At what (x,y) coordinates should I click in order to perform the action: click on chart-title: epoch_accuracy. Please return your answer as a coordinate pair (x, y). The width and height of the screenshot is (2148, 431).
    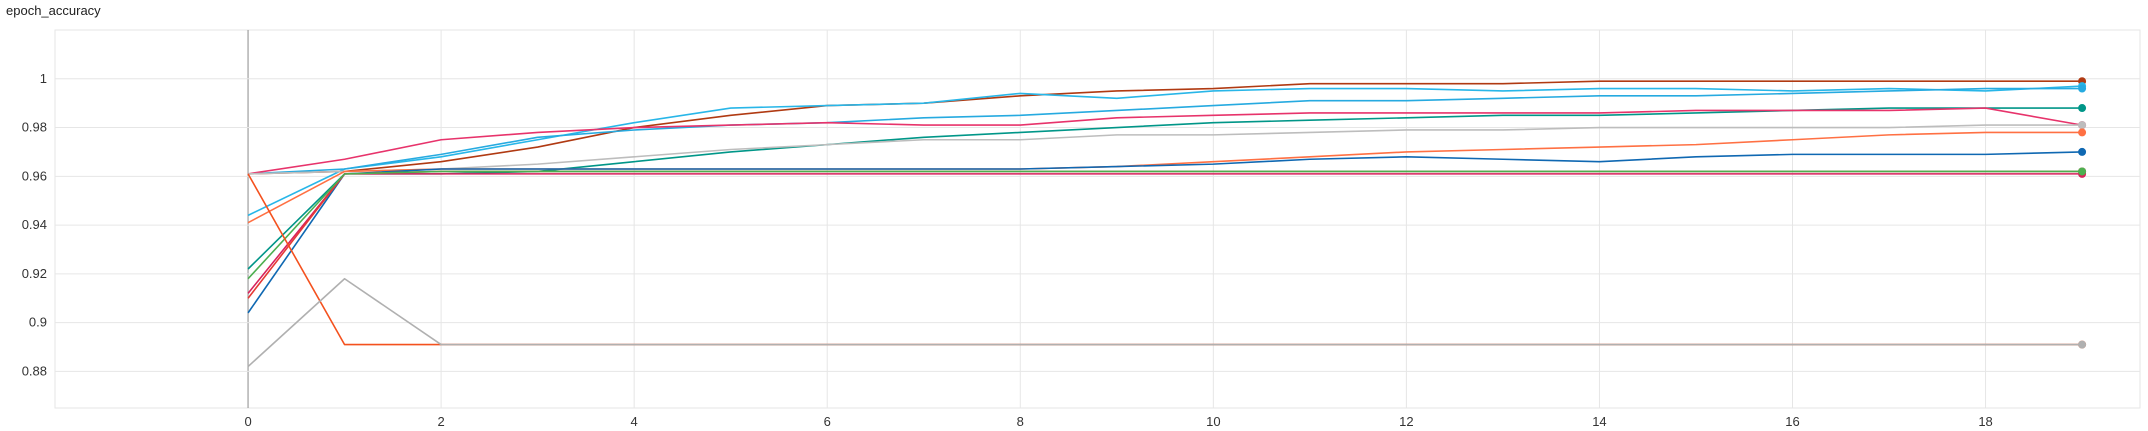
    Looking at the image, I should click on (53, 10).